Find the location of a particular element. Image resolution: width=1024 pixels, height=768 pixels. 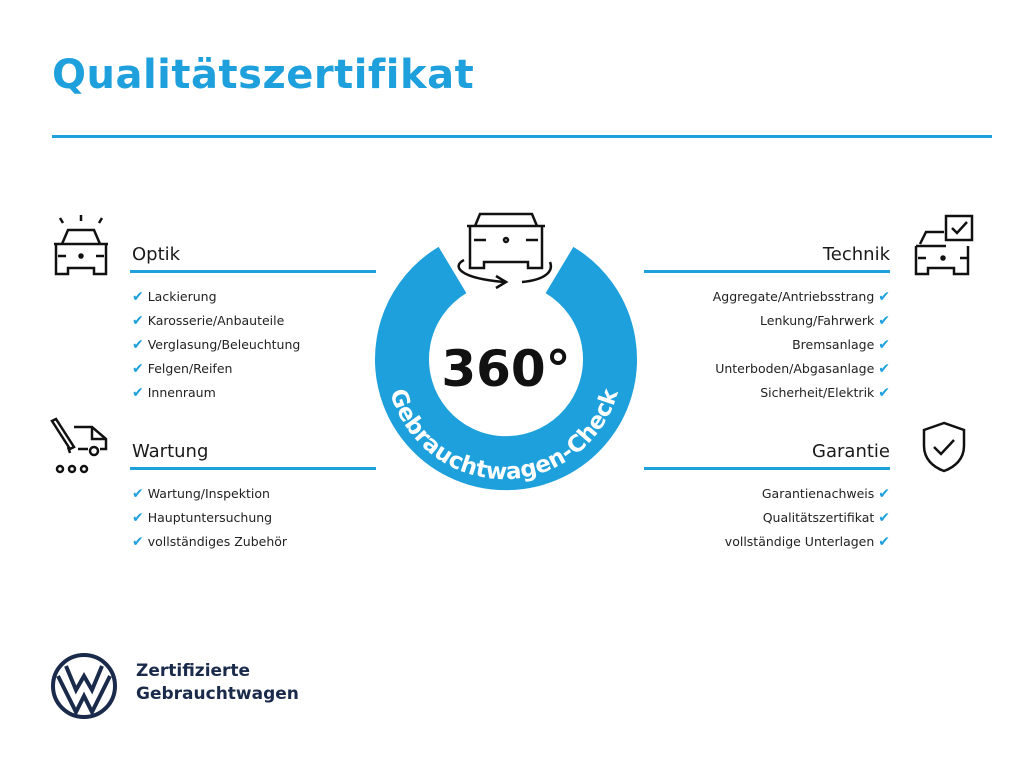

list-item: ✔ Hauptuntersuchung is located at coordinates (202, 518).